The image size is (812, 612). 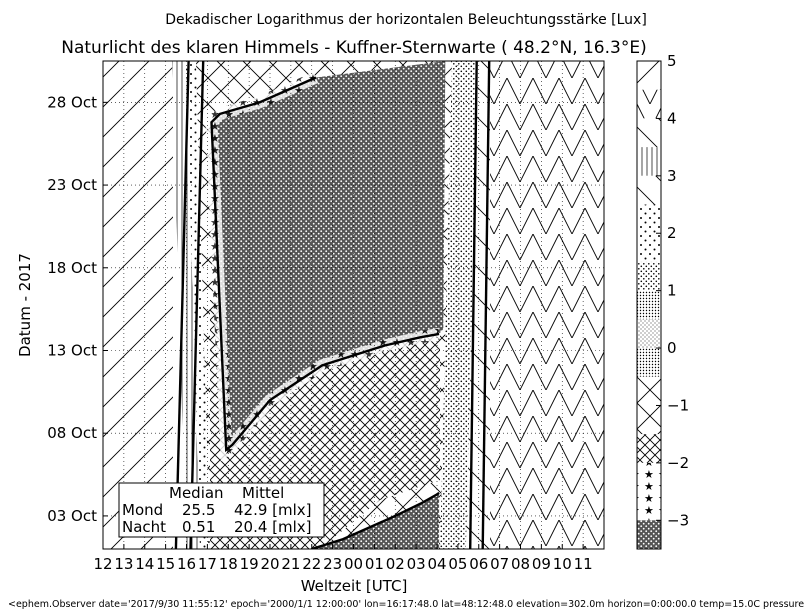 I want to click on colorbar-tick-label: −3, so click(x=678, y=520).